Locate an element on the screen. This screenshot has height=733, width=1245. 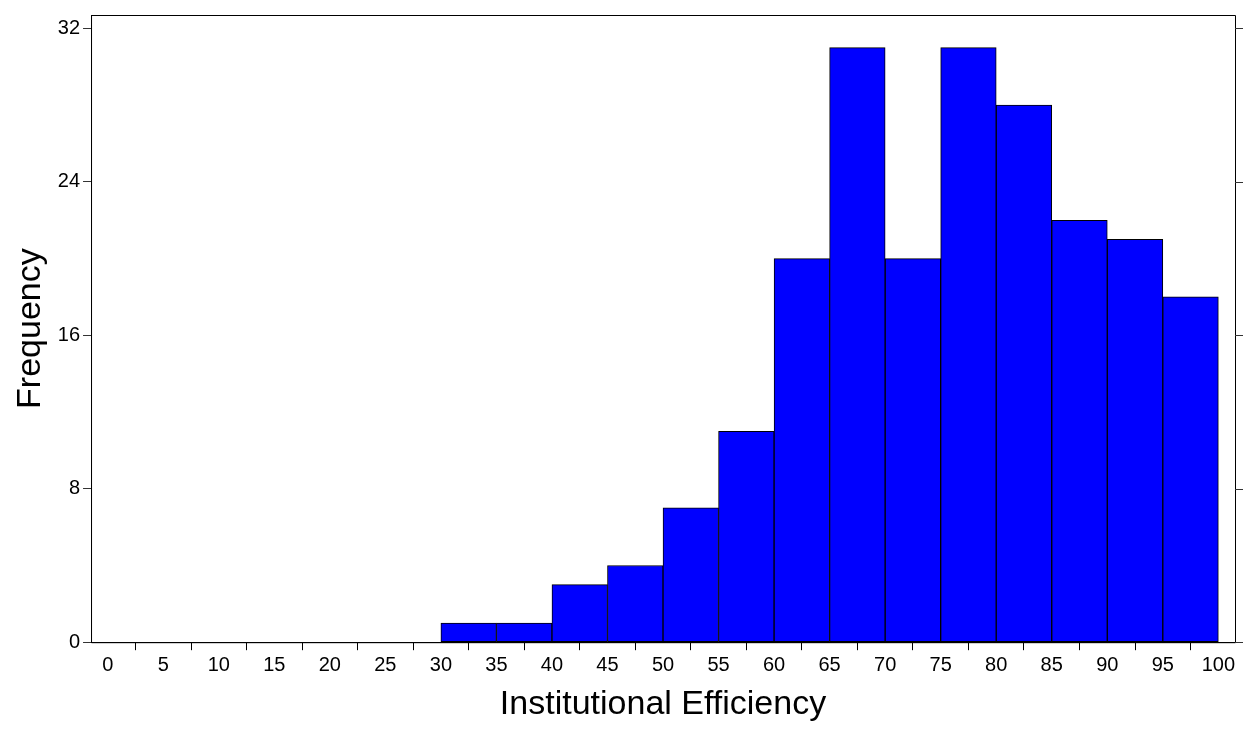
y-tick-label: 32 is located at coordinates (69, 26).